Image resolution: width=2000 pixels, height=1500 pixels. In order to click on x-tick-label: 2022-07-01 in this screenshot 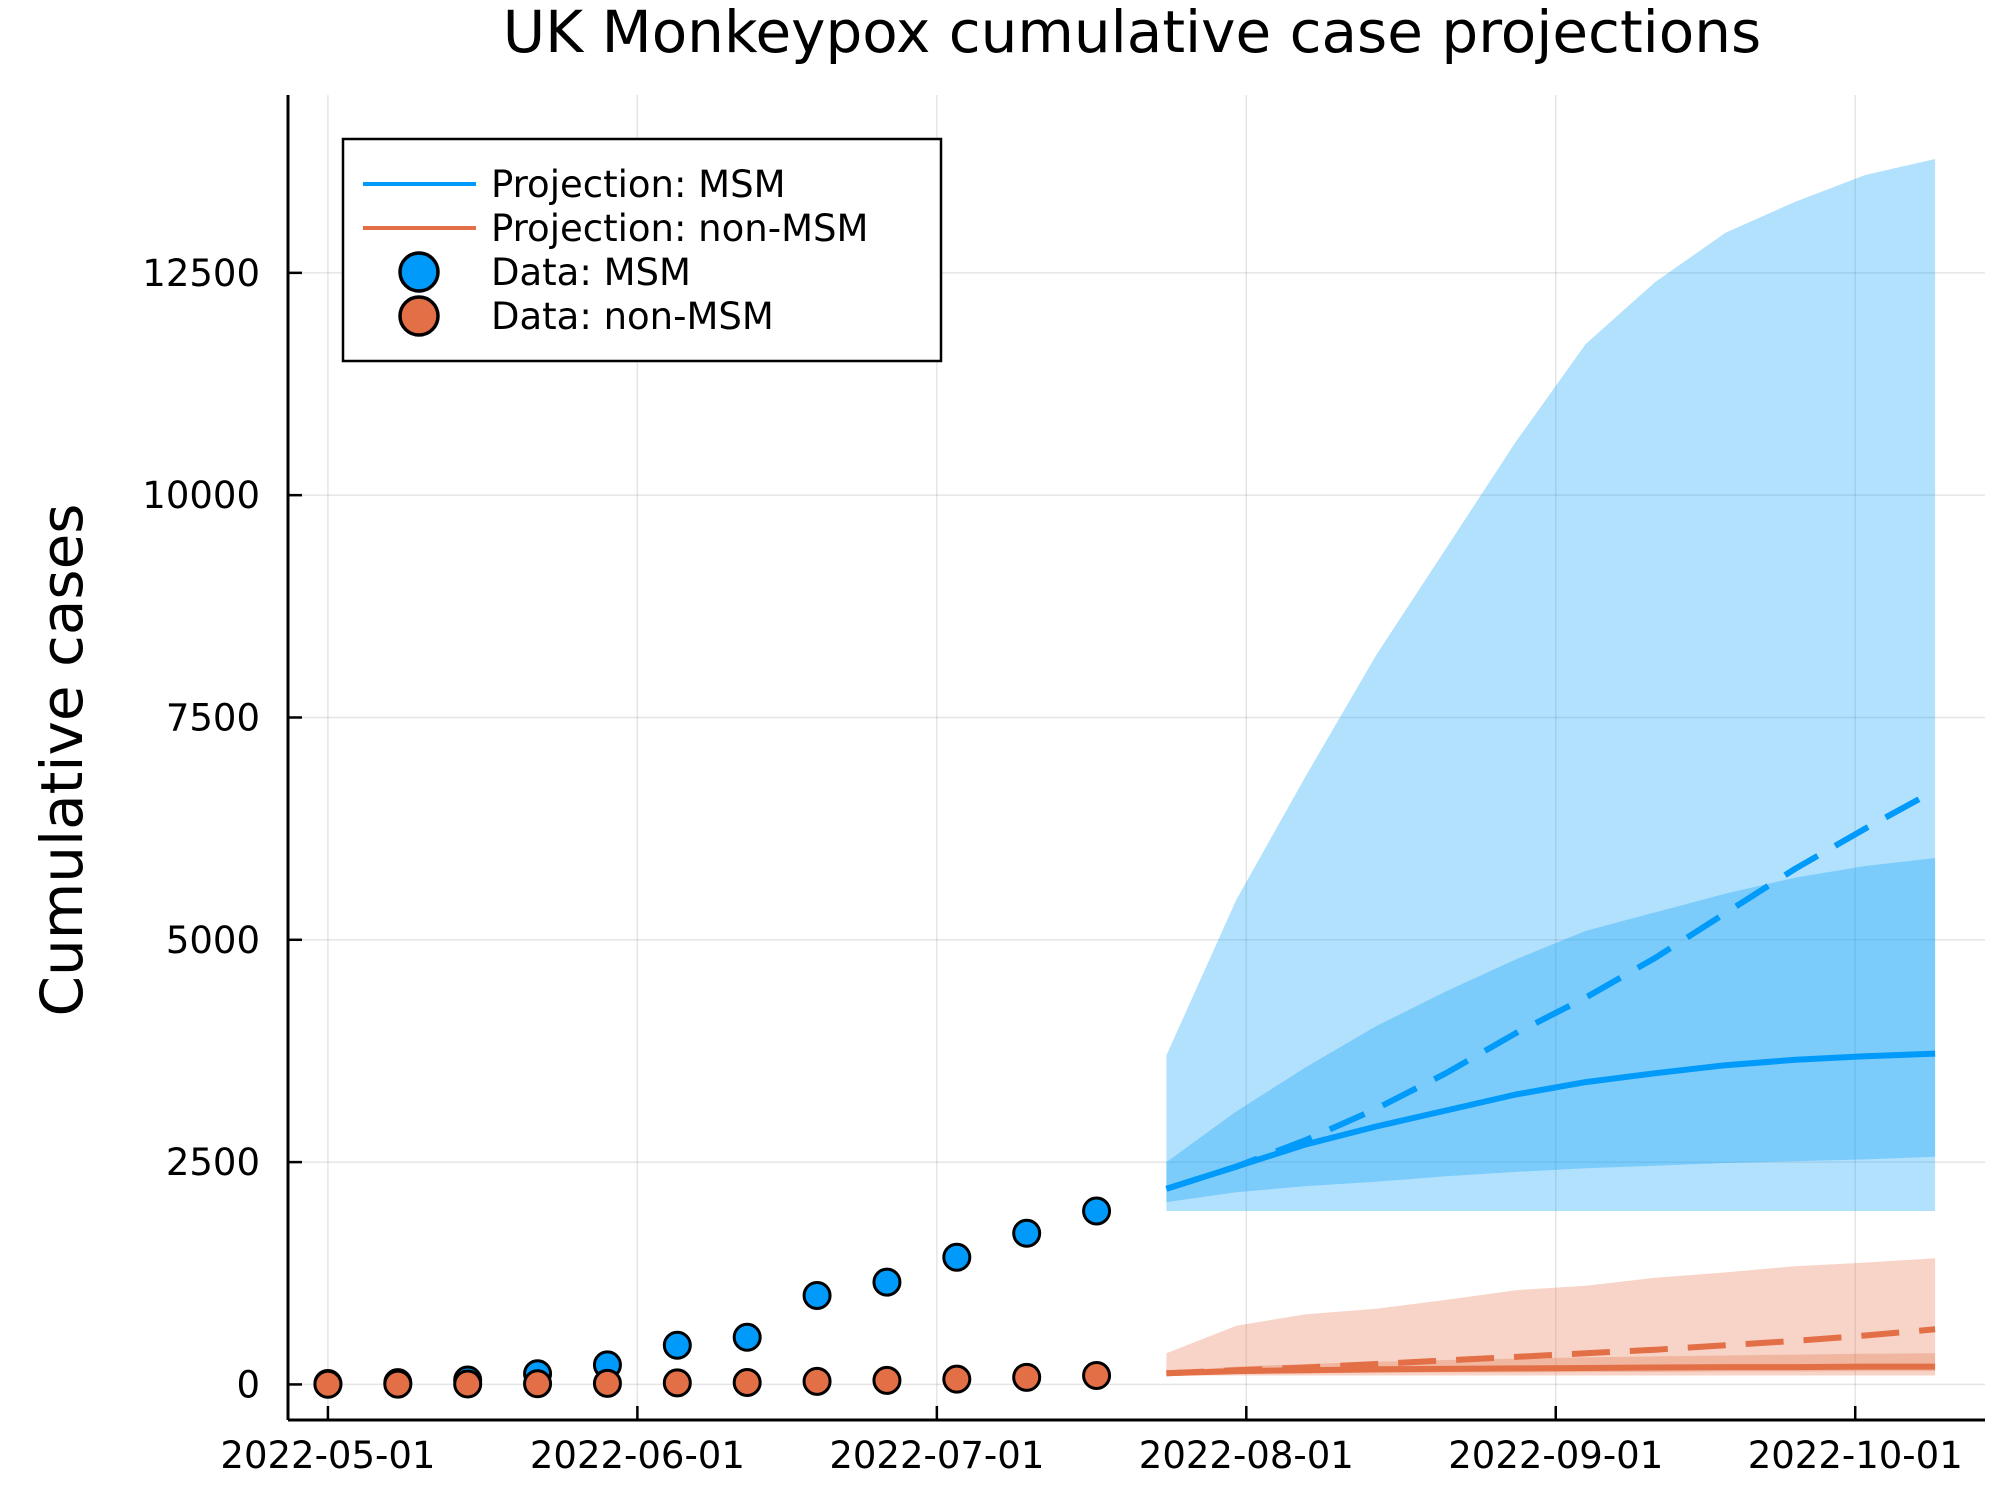, I will do `click(936, 1455)`.